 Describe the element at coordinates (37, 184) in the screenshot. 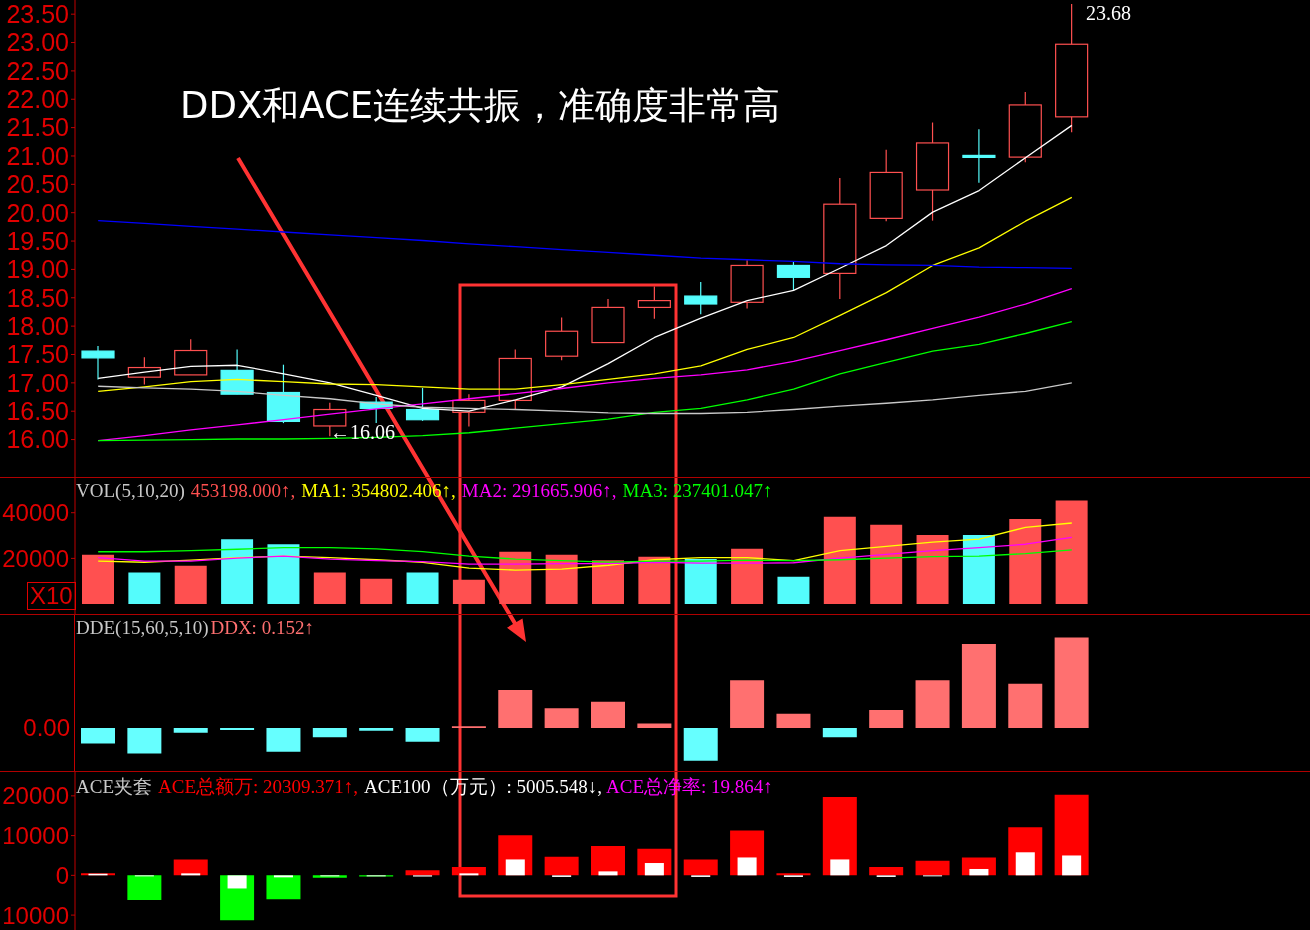

I see `y-tick-label: 20.50` at that location.